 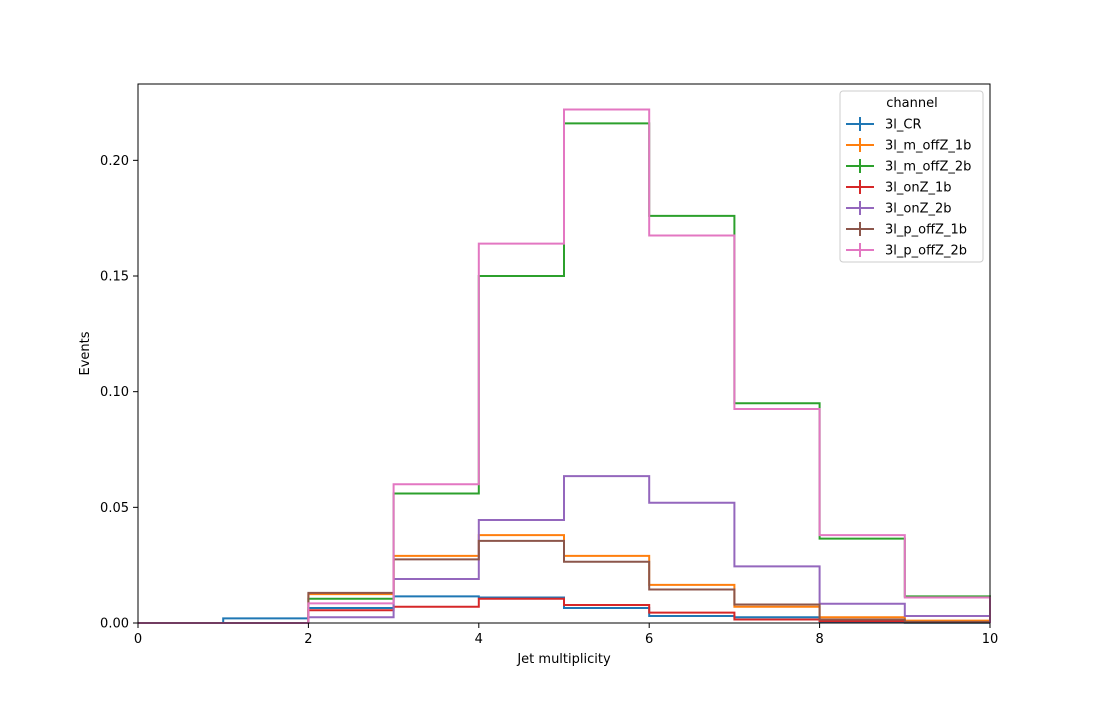 What do you see at coordinates (928, 167) in the screenshot?
I see `legend-label: 3l_m_offZ_2b` at bounding box center [928, 167].